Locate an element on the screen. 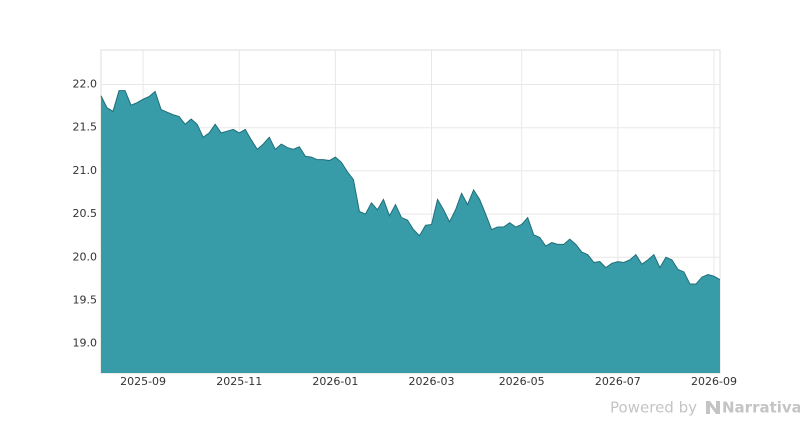 Image resolution: width=800 pixels, height=424 pixels. x-tick-label: 2026-05 is located at coordinates (522, 381).